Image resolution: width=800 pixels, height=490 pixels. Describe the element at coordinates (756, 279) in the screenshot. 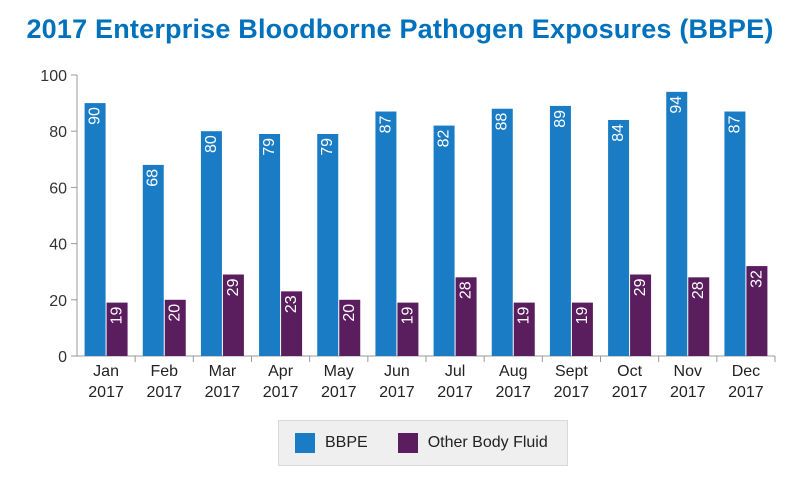

I see `data-label: 32` at that location.